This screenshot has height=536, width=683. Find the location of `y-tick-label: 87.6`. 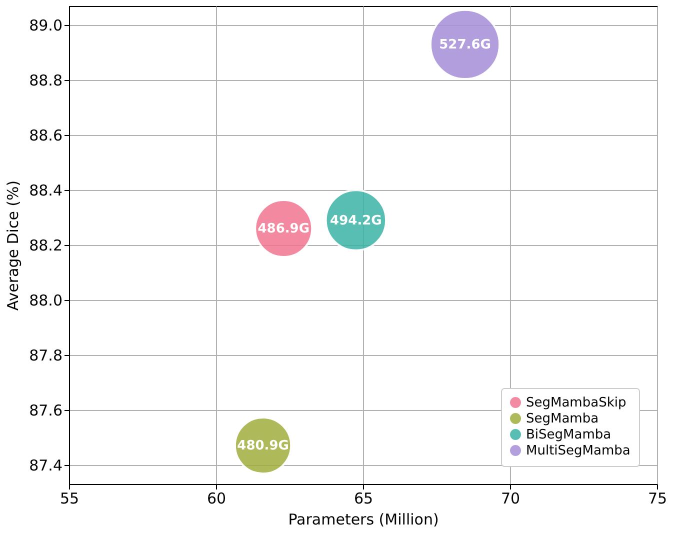

y-tick-label: 87.6 is located at coordinates (45, 410).